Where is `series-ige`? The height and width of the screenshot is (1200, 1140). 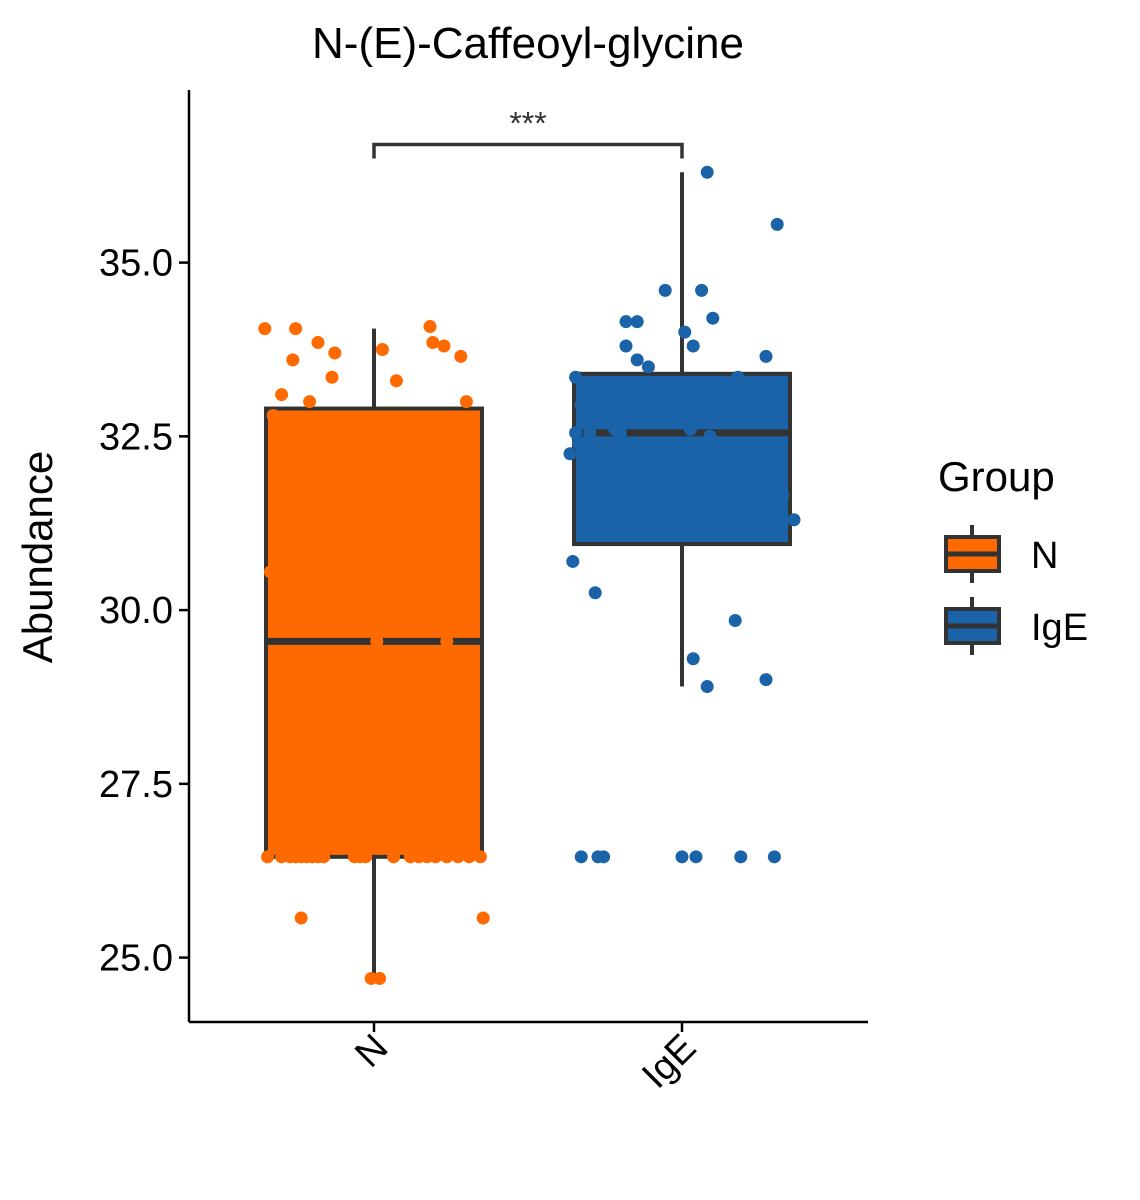 series-ige is located at coordinates (682, 514).